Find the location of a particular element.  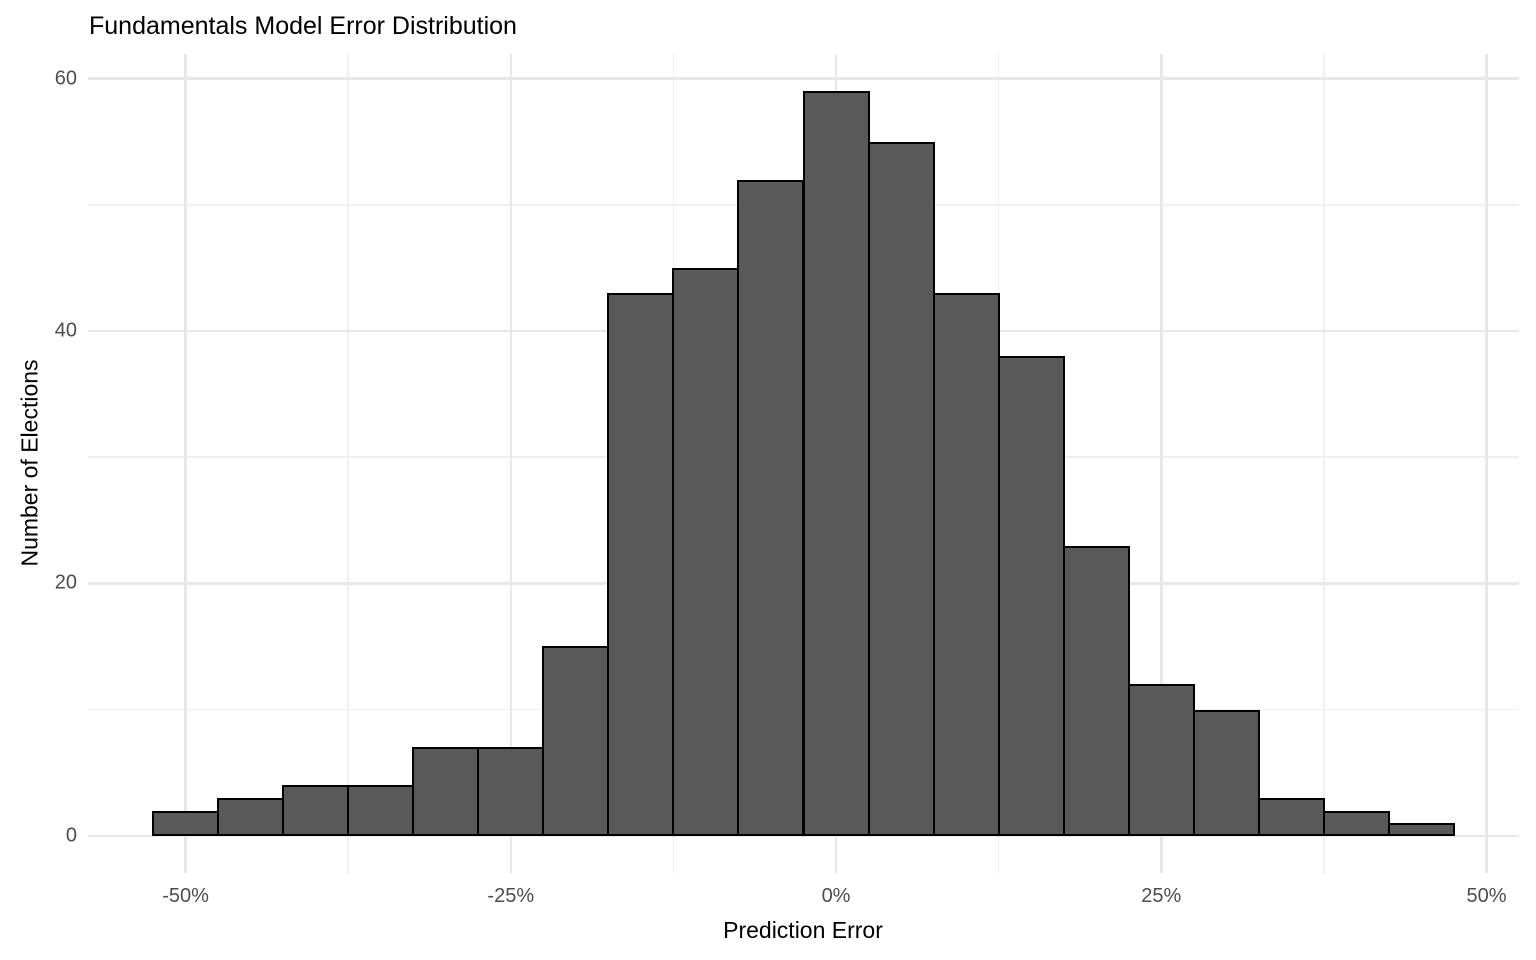

x-tick-label: 50% is located at coordinates (1486, 896).